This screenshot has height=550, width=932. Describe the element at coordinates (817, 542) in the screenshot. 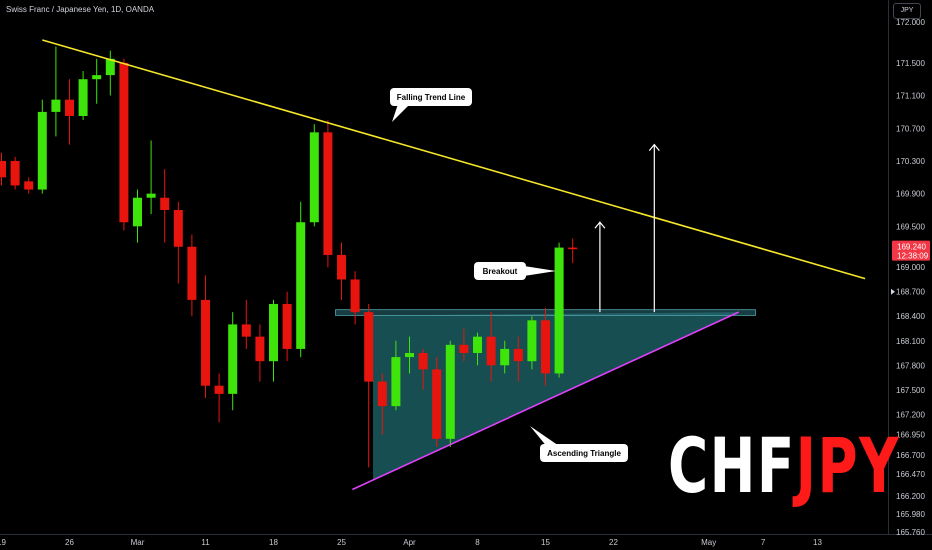

I see `time-tick-label: 13` at that location.